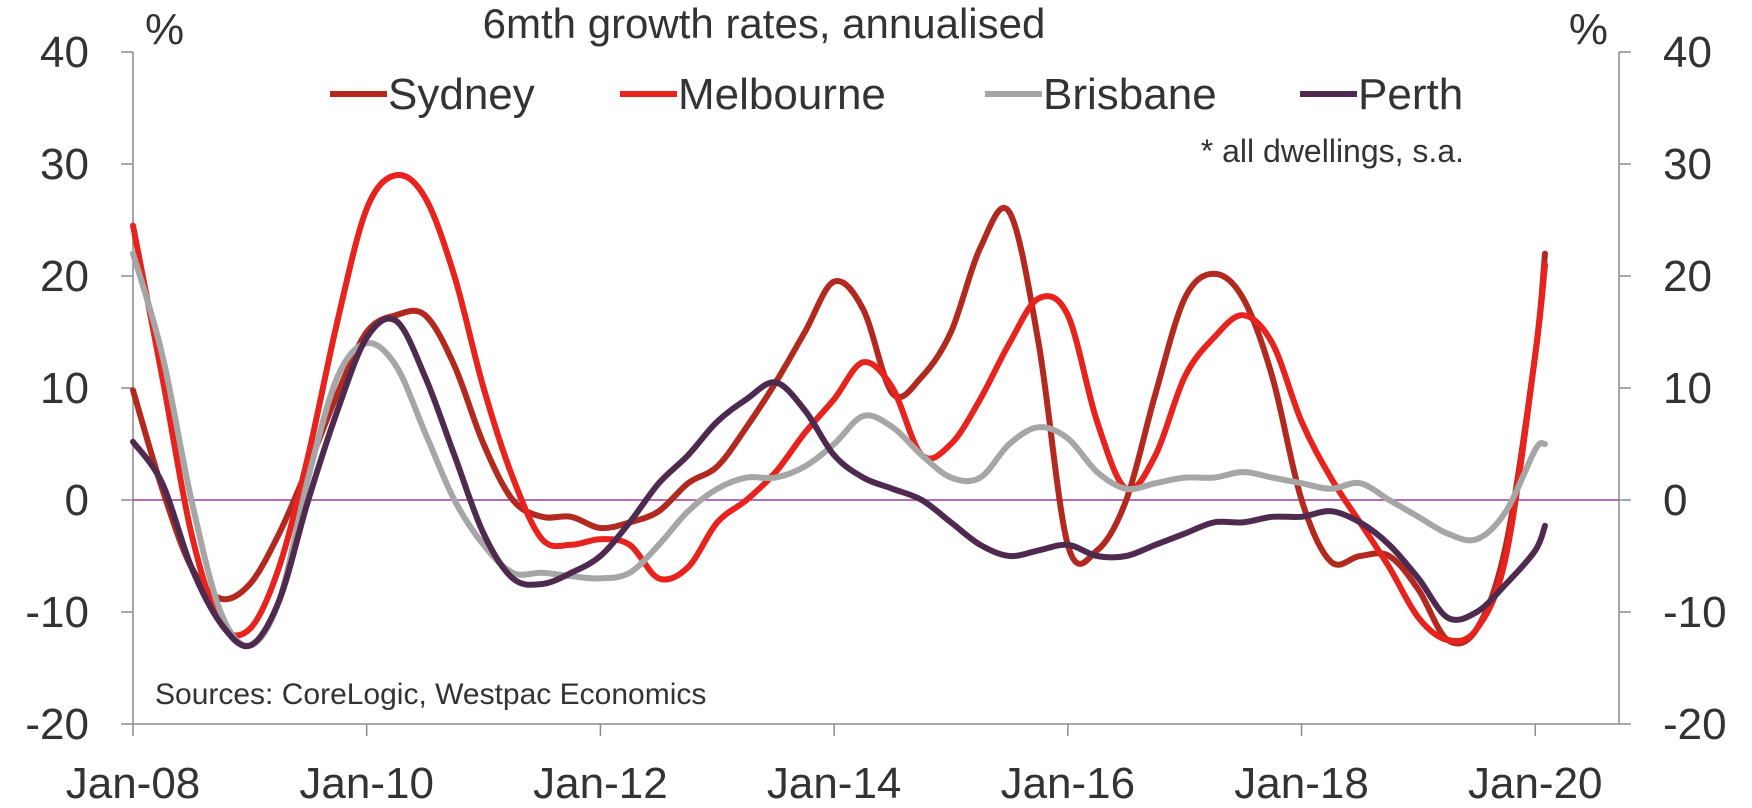  What do you see at coordinates (1675, 500) in the screenshot?
I see `right-y-tick-label: 0` at bounding box center [1675, 500].